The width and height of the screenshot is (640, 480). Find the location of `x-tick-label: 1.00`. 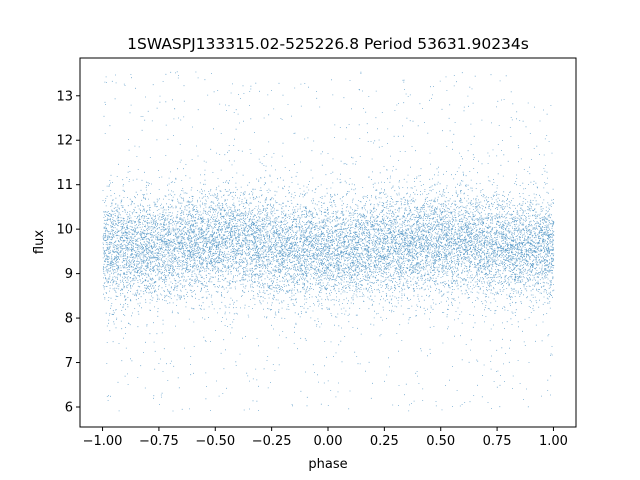

x-tick-label: 1.00 is located at coordinates (553, 441).